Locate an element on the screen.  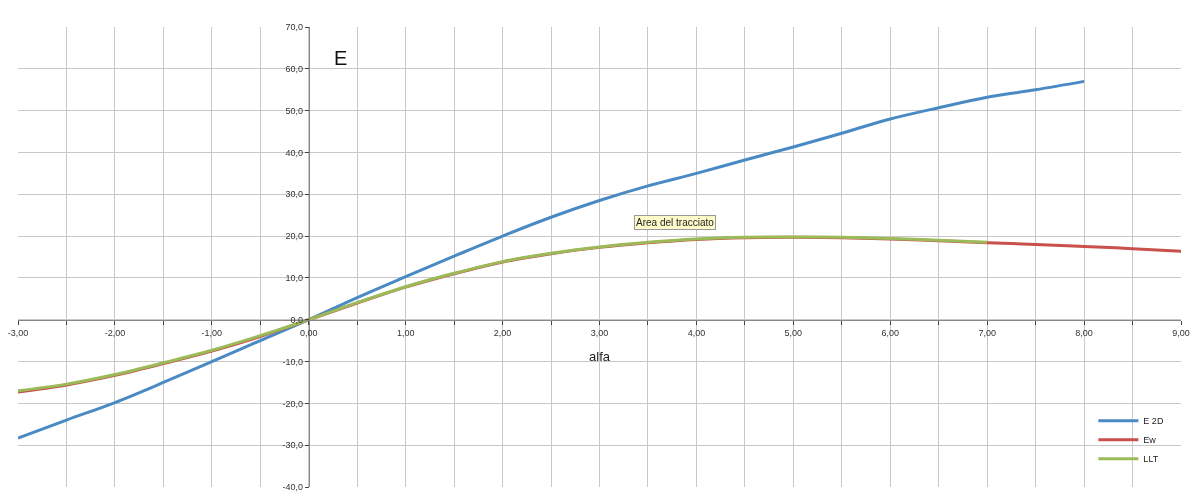
y-tick-label: -10,0 is located at coordinates (292, 361).